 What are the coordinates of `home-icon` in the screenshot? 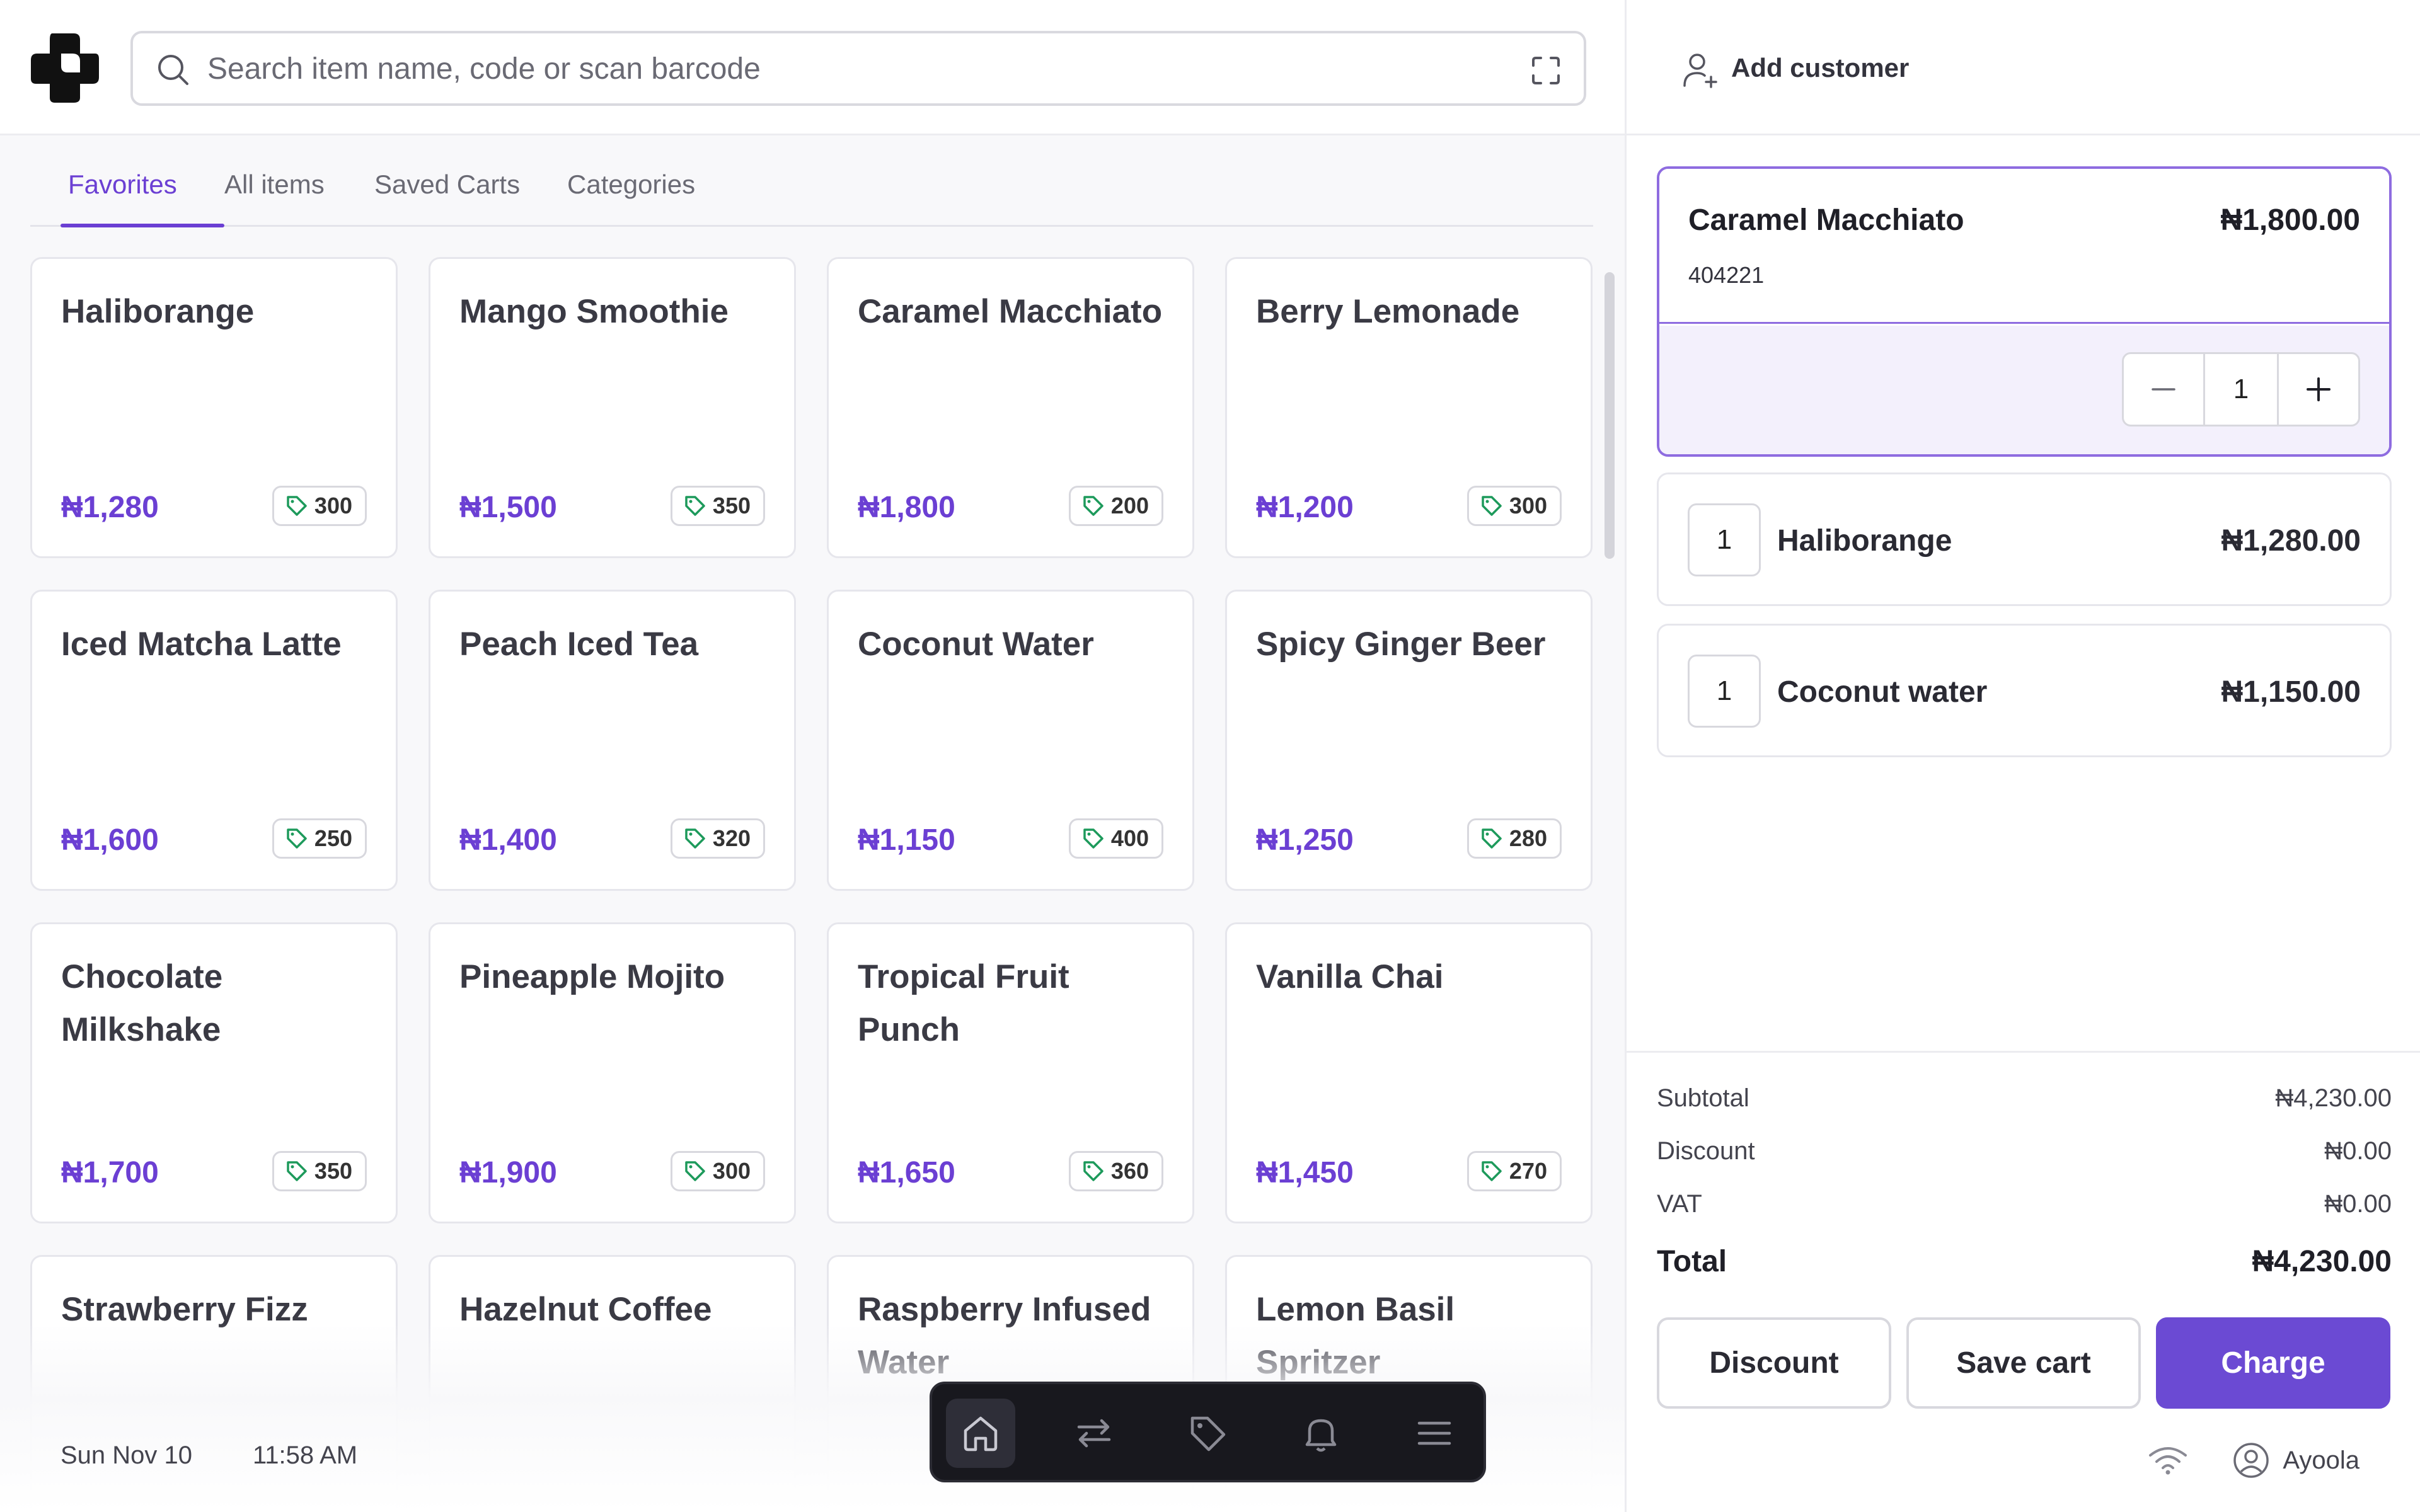 It's located at (981, 1434).